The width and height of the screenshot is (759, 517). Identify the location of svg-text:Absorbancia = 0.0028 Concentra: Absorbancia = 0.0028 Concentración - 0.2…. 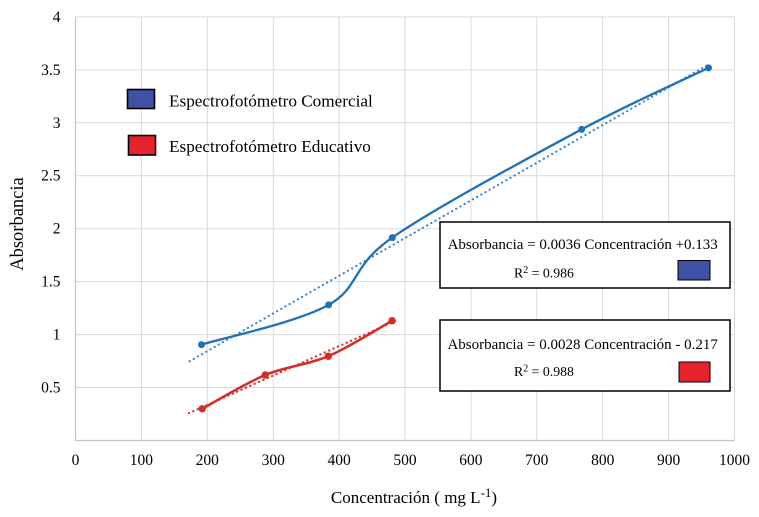
(582, 345).